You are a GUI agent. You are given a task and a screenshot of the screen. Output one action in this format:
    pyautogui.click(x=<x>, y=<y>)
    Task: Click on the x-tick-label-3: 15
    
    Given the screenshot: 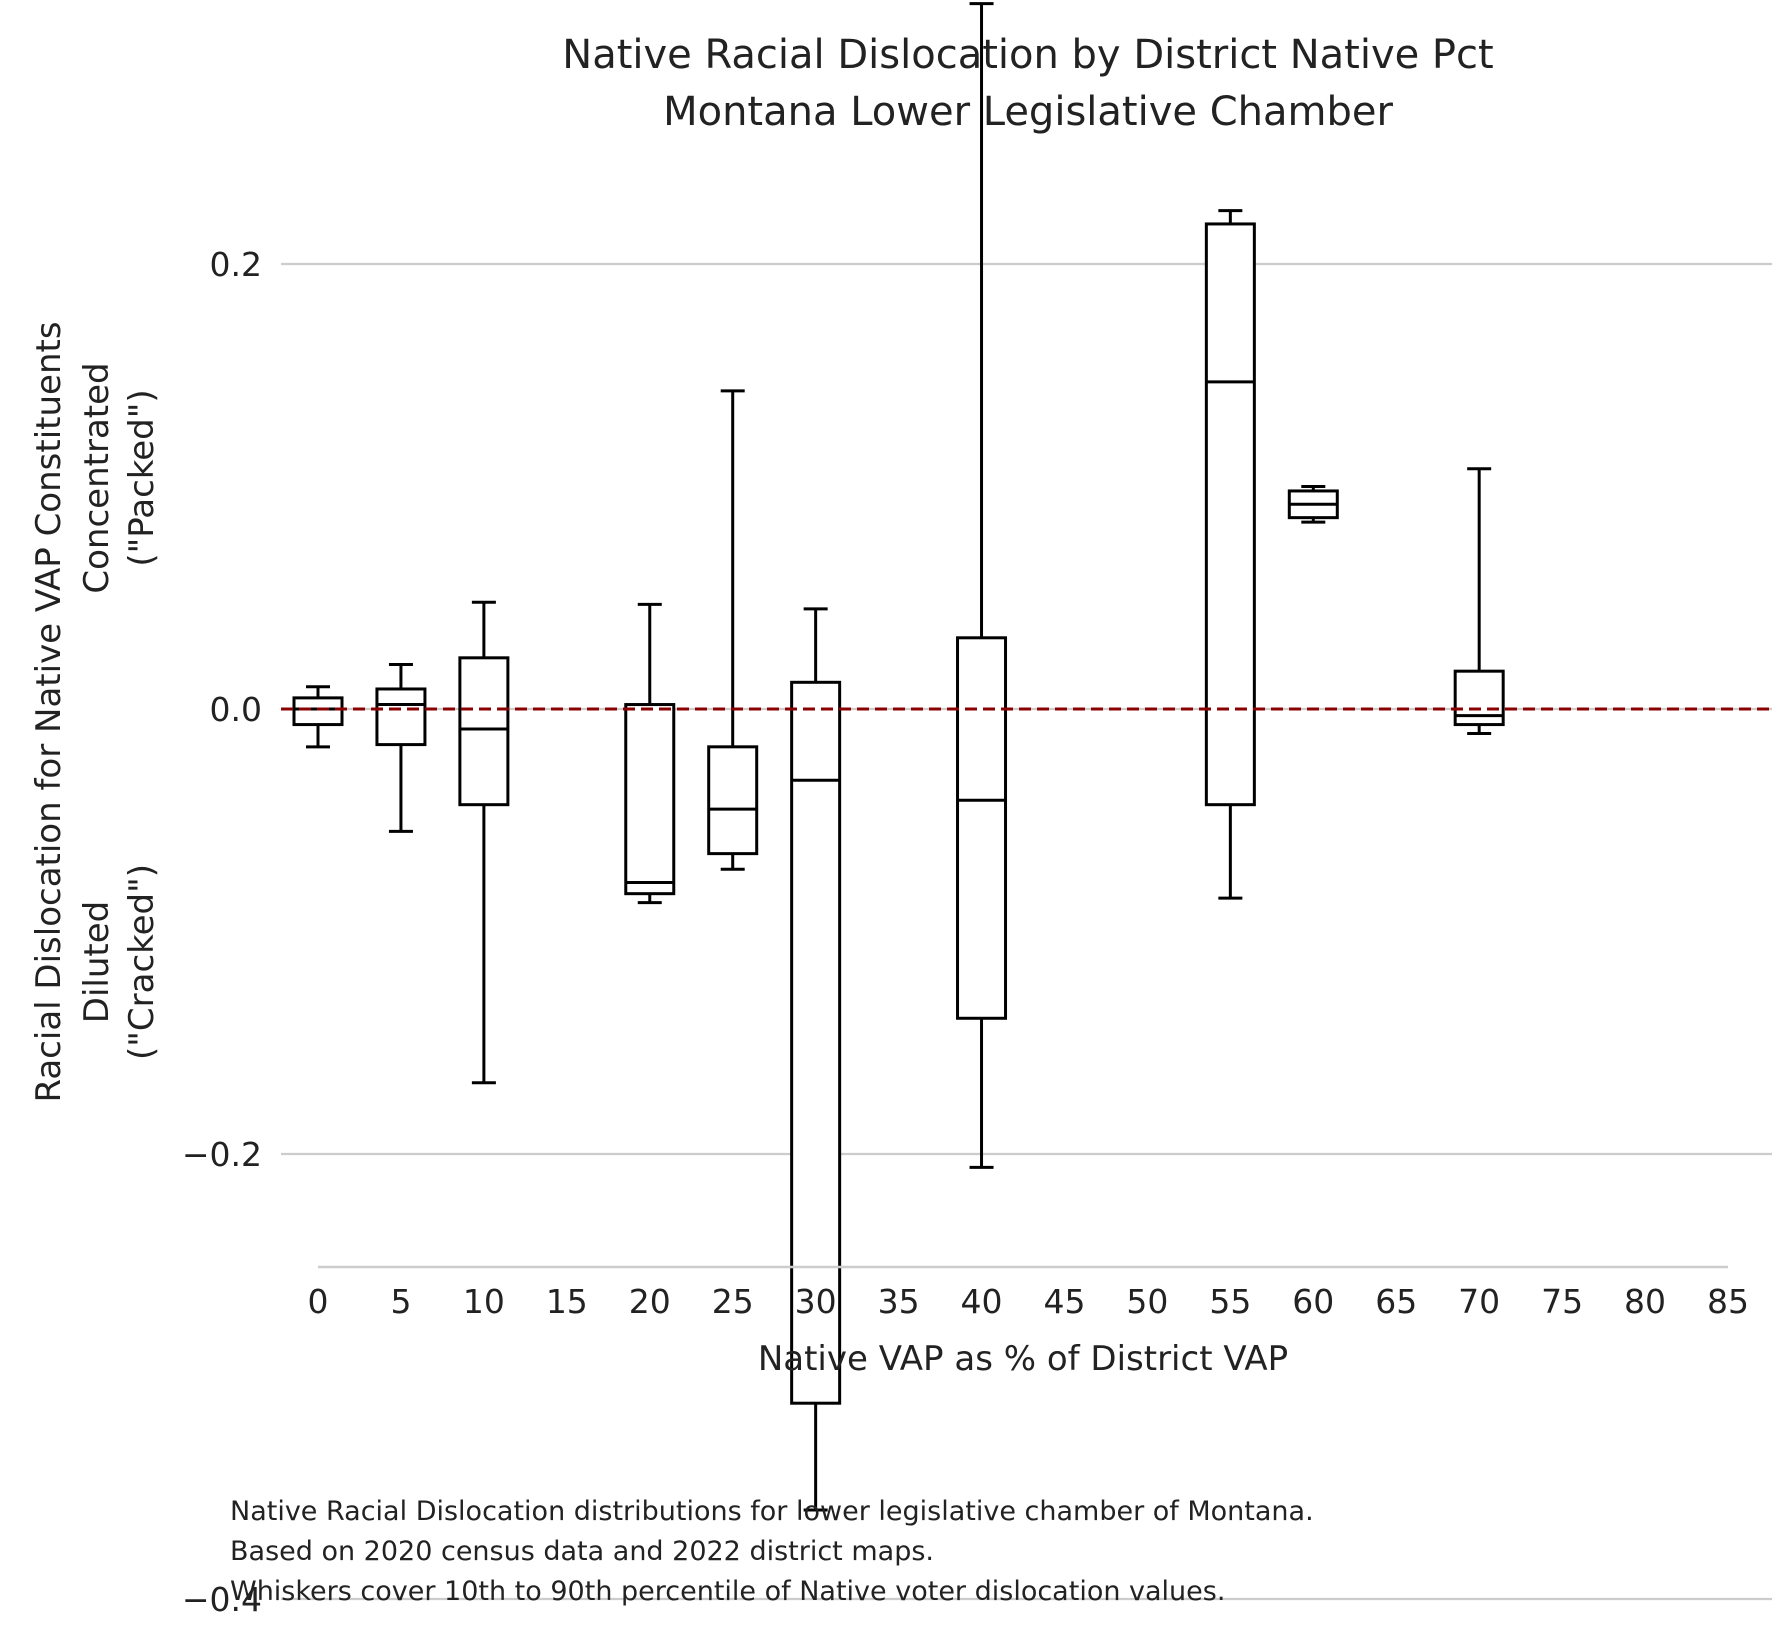 What is the action you would take?
    pyautogui.click(x=567, y=1301)
    